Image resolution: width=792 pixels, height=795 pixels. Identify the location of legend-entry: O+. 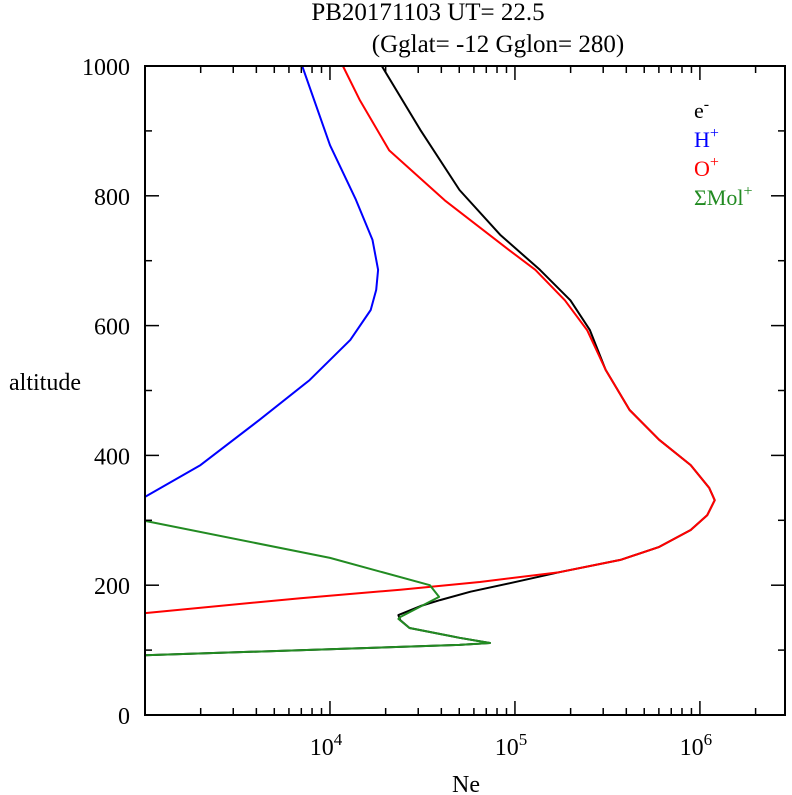
(706, 167).